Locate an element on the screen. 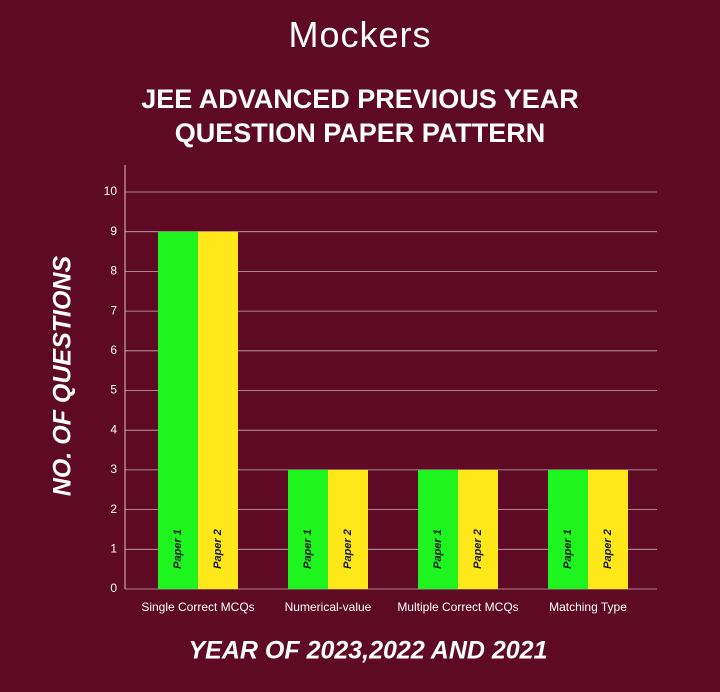  y-tick-label: 8 is located at coordinates (113, 271).